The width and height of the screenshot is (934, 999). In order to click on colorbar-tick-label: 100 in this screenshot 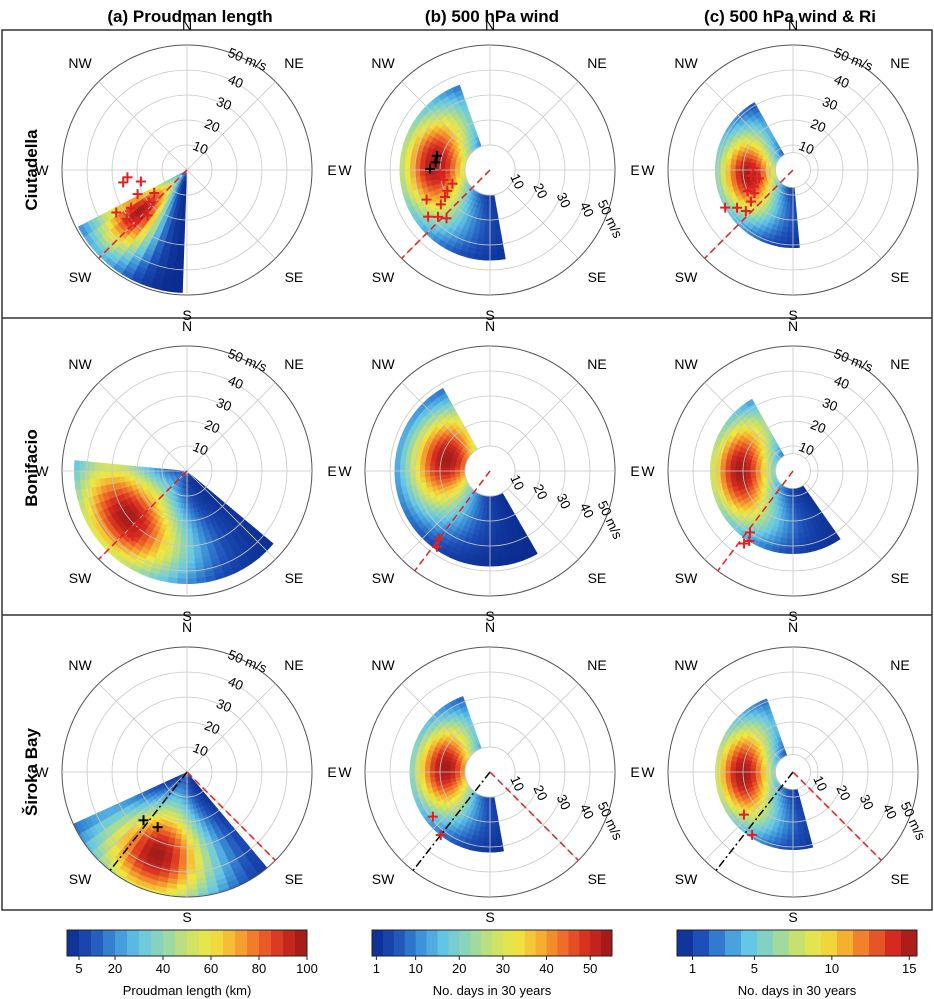, I will do `click(307, 968)`.